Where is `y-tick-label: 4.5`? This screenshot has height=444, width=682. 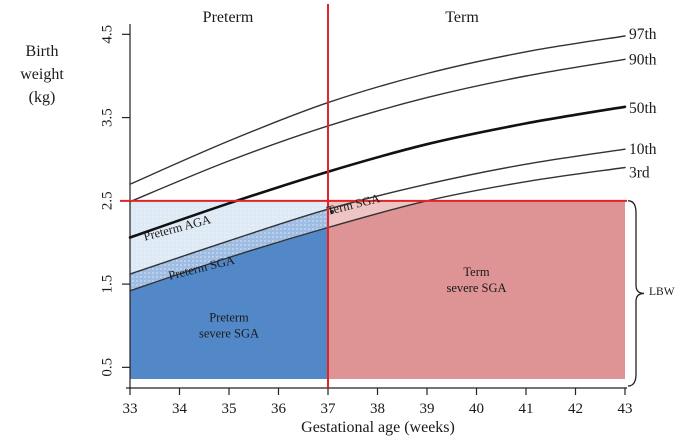
y-tick-label: 4.5 is located at coordinates (107, 34).